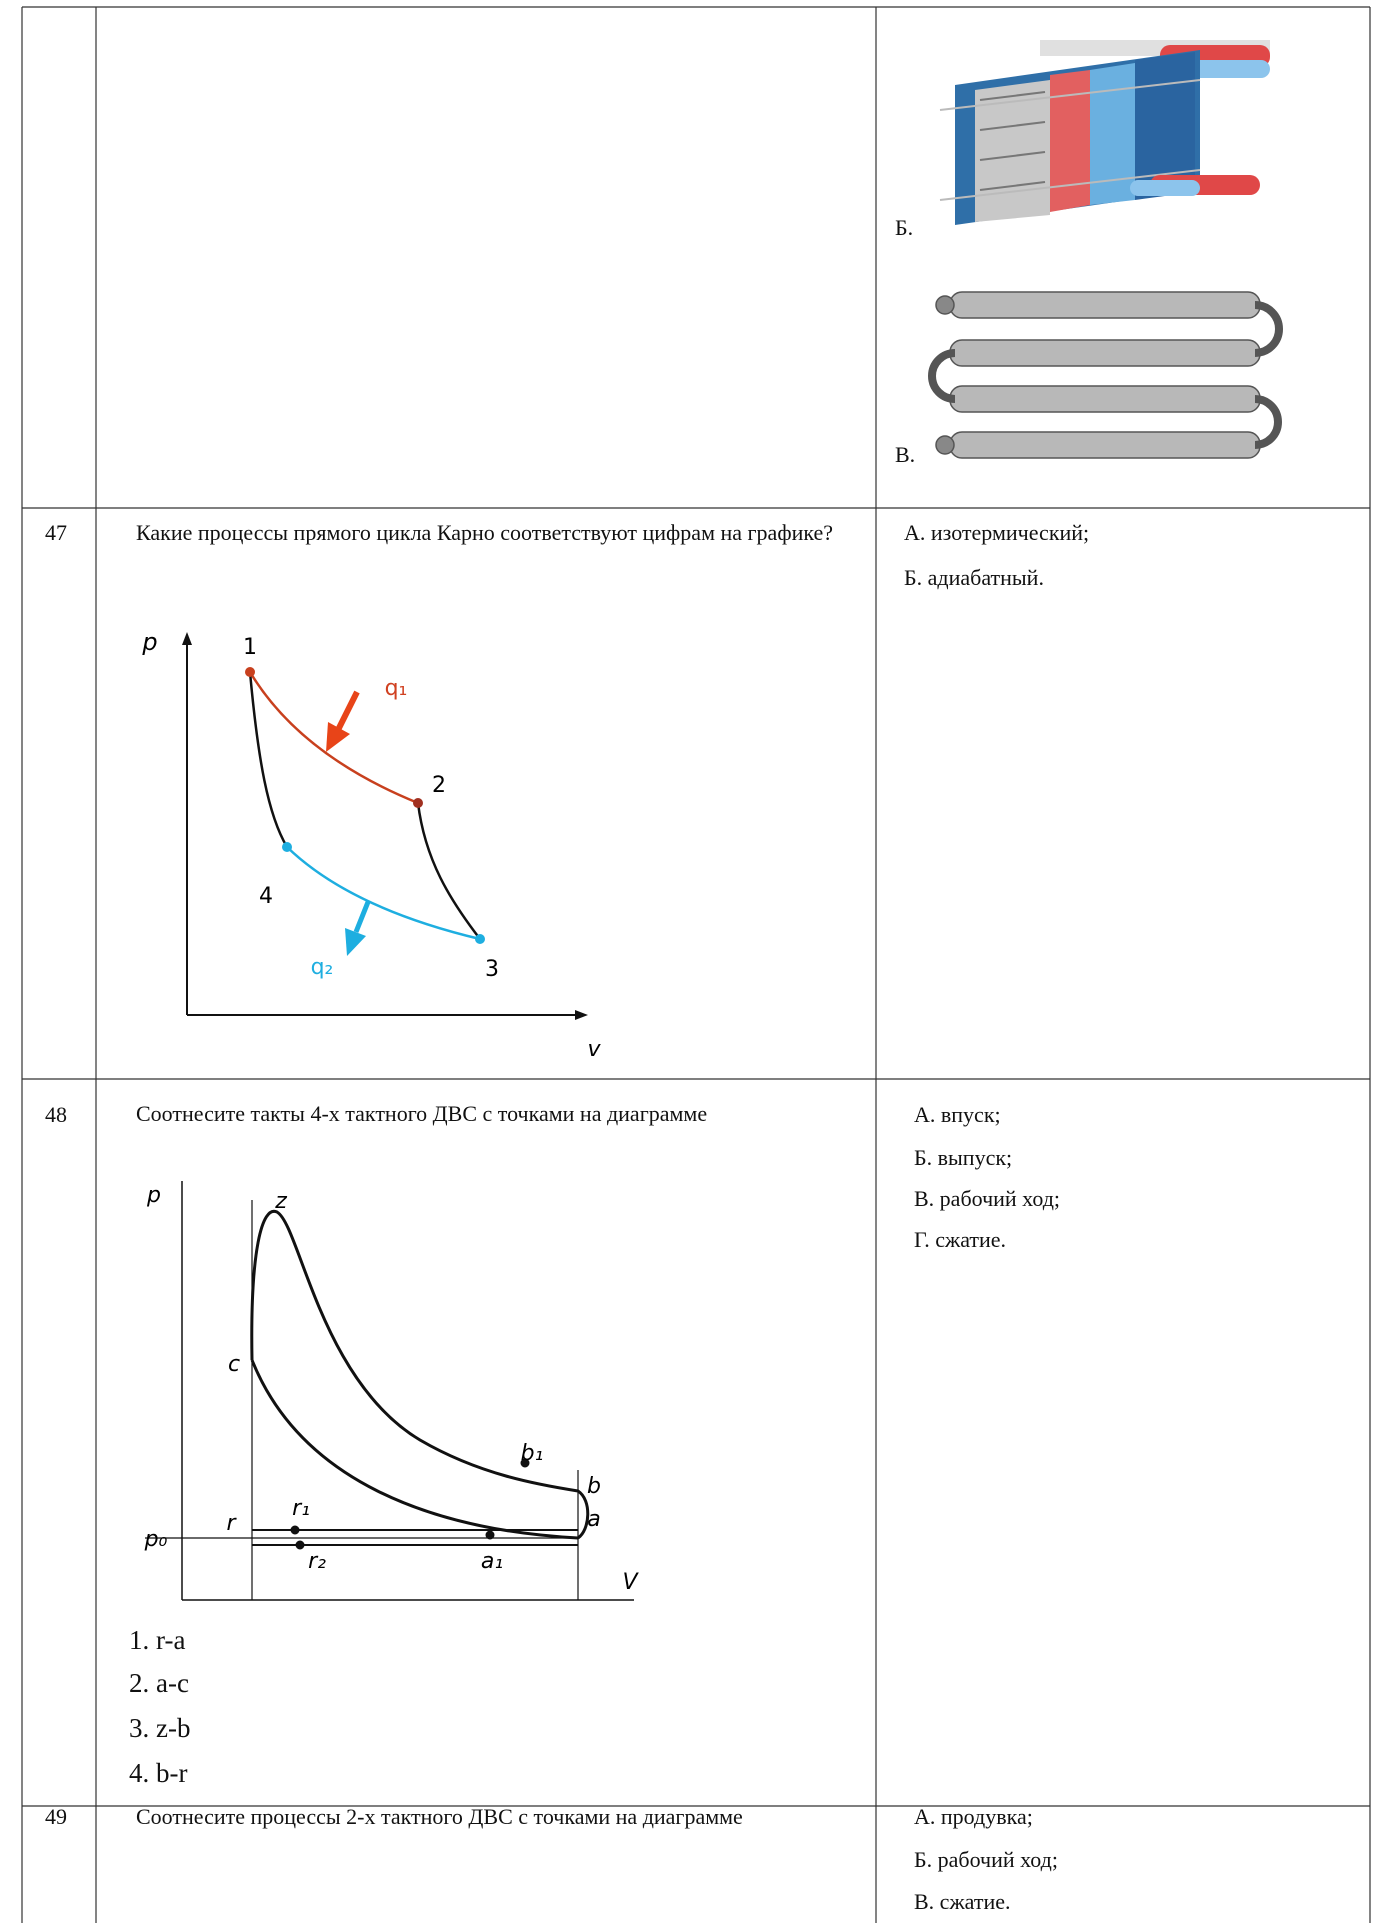 The width and height of the screenshot is (1388, 1923). Describe the element at coordinates (234, 1364) in the screenshot. I see `diagram-label: c` at that location.